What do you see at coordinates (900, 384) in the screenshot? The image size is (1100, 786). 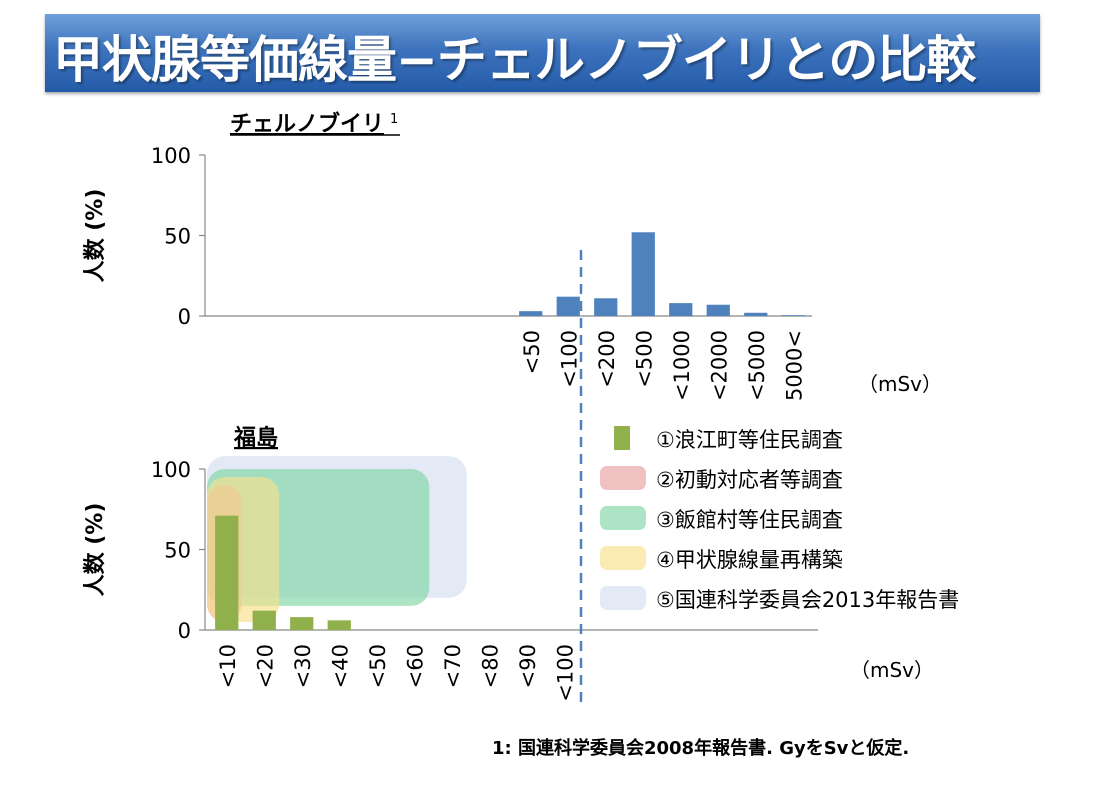 I see `top-unit-label: （mSv）` at bounding box center [900, 384].